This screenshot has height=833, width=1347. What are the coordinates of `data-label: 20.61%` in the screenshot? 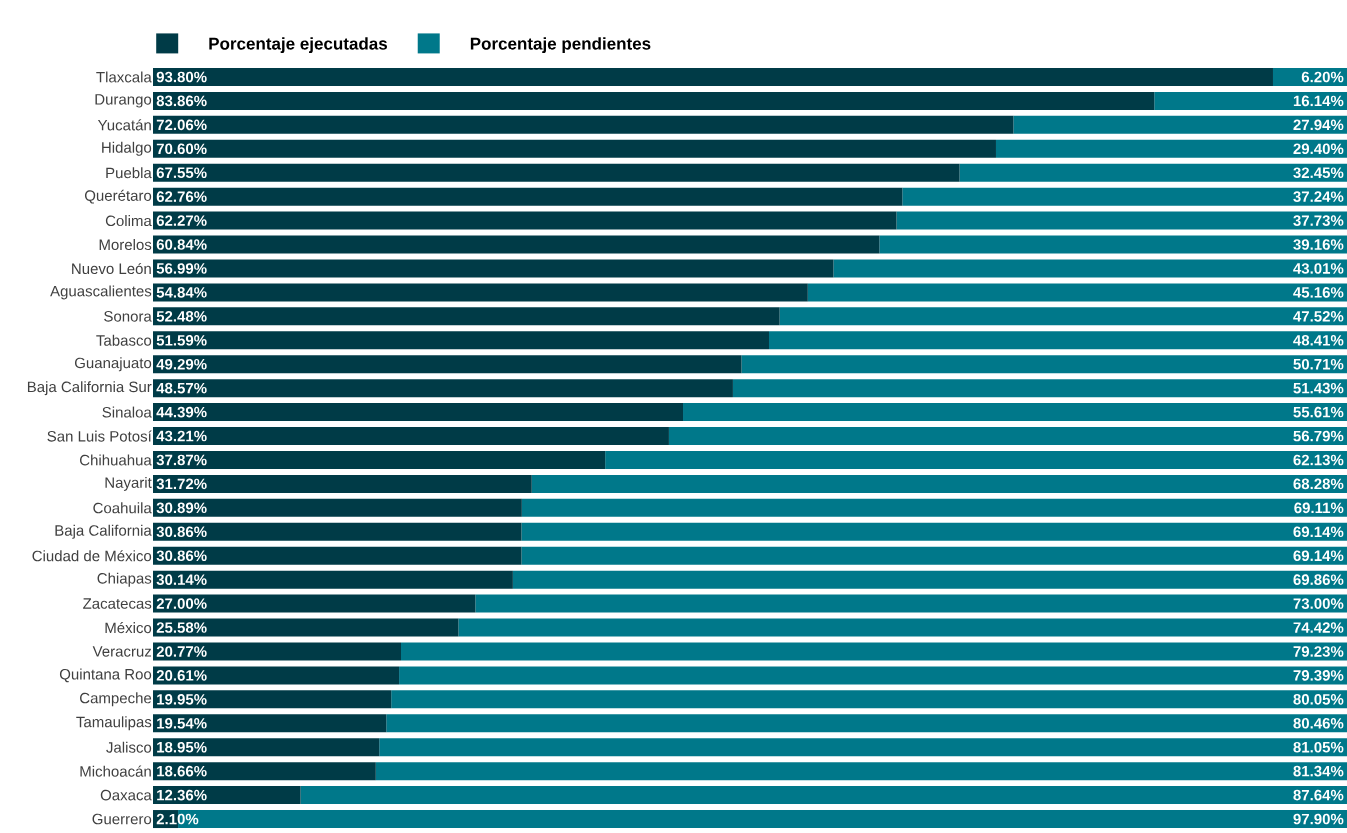 It's located at (181, 675).